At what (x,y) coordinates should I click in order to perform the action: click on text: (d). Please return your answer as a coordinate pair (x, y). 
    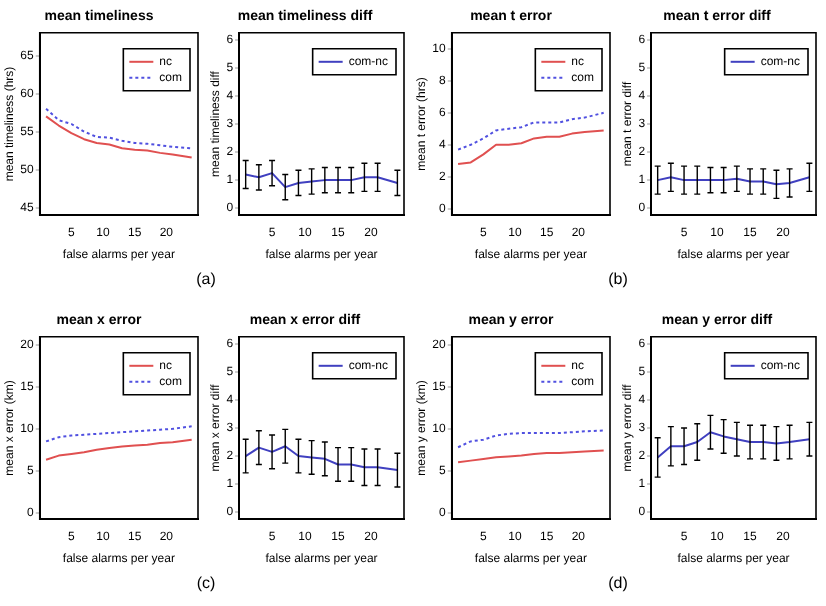
    Looking at the image, I should click on (618, 582).